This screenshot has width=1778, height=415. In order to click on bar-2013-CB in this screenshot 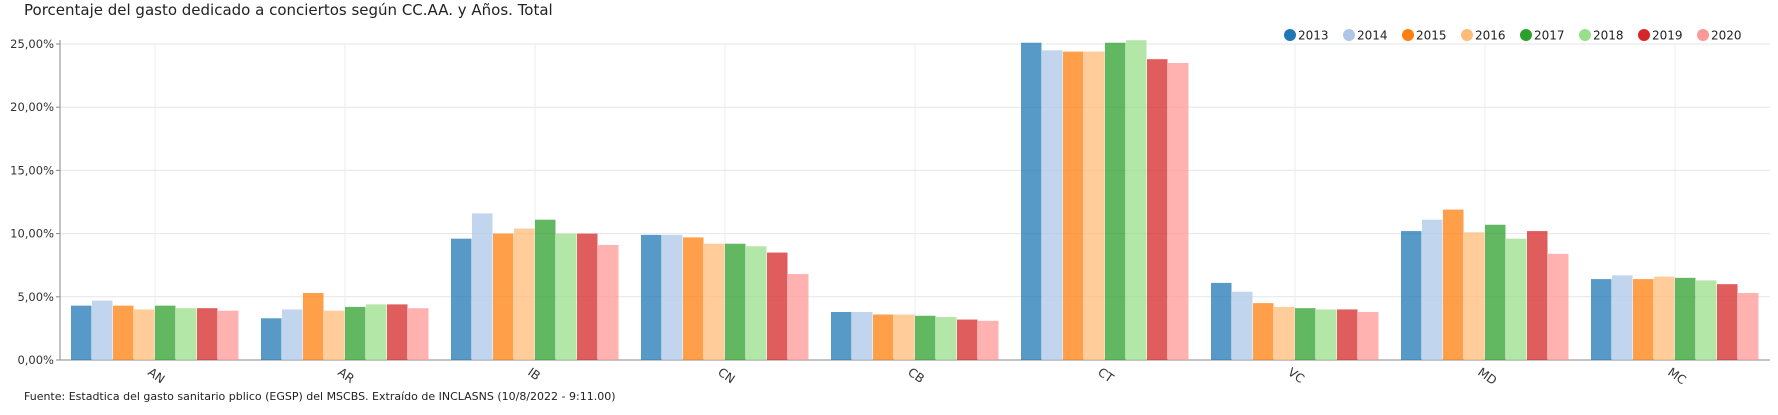, I will do `click(841, 335)`.